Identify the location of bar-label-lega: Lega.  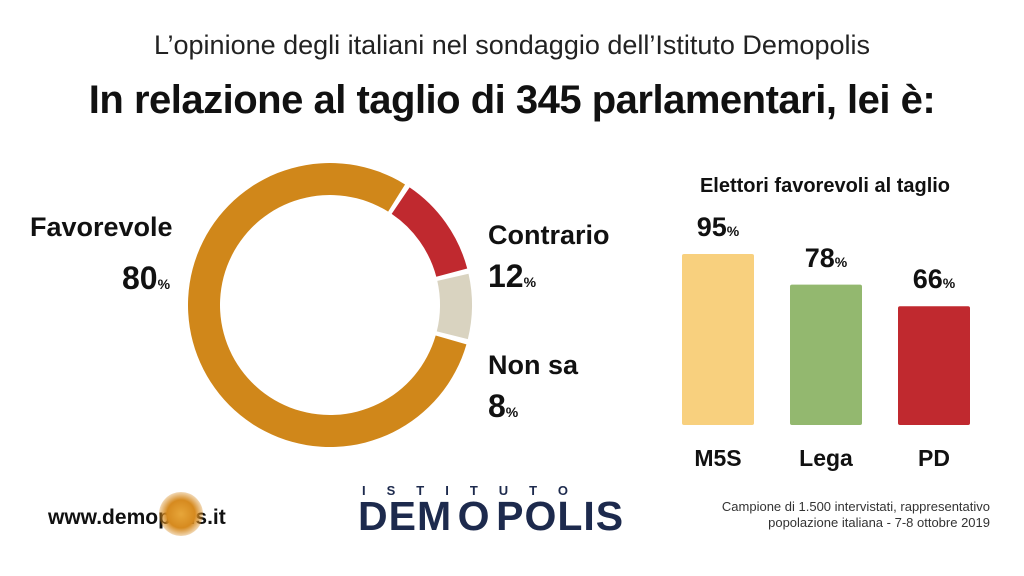
(826, 458).